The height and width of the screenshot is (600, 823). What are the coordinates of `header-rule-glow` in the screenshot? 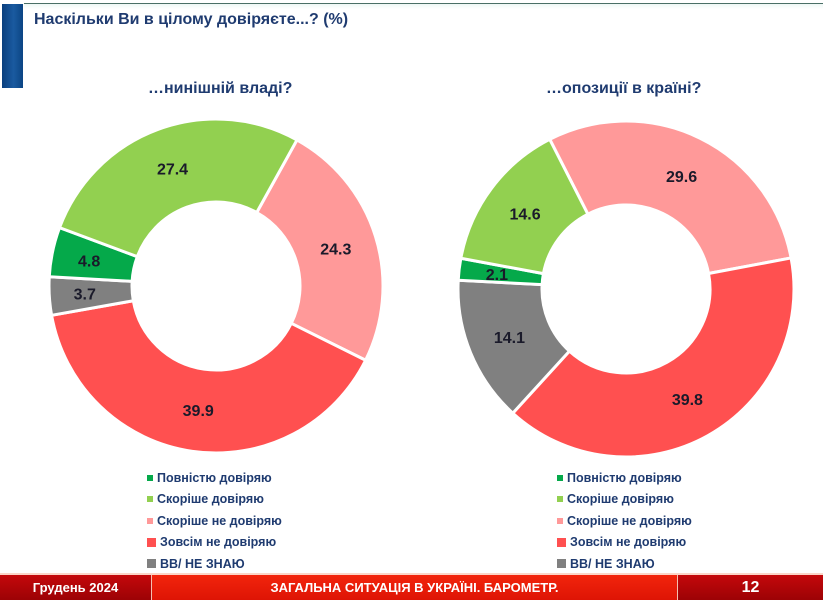 It's located at (423, 6).